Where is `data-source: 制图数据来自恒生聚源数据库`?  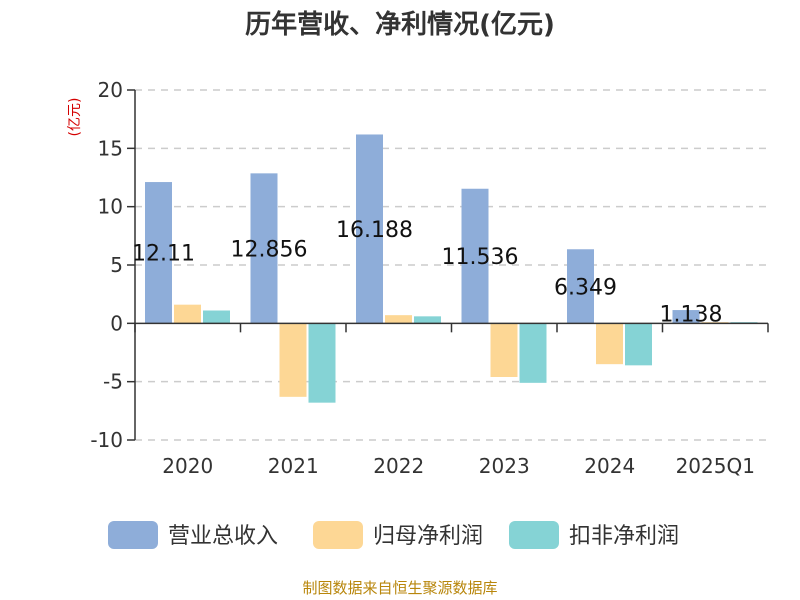
data-source: 制图数据来自恒生聚源数据库 is located at coordinates (399, 588).